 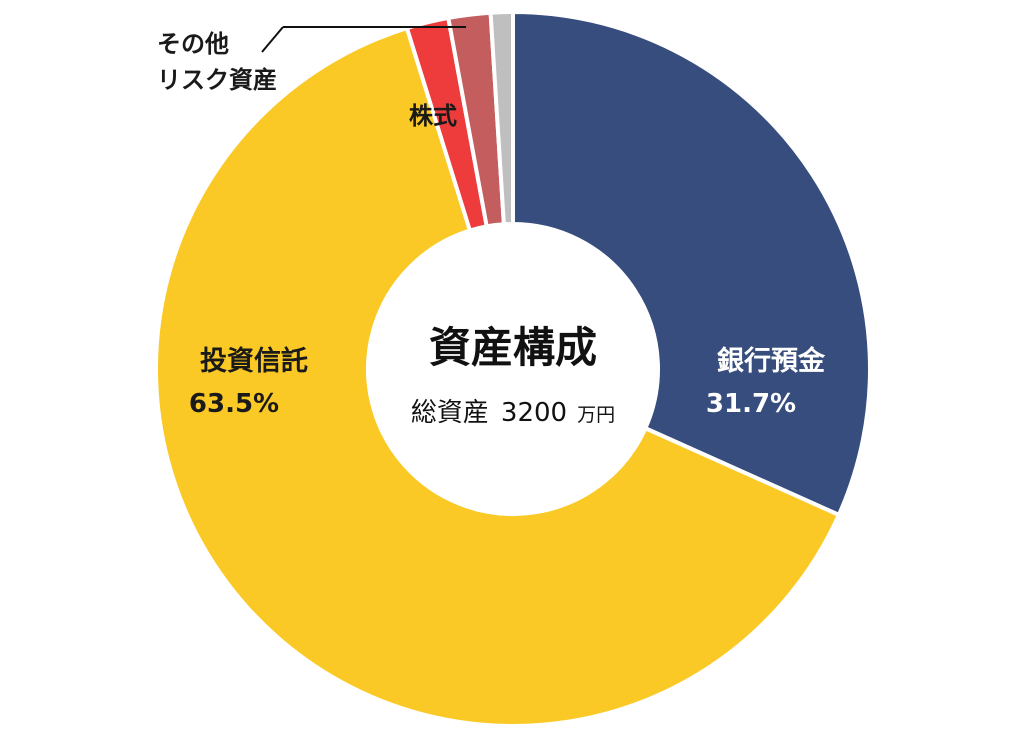 What do you see at coordinates (272, 39) in the screenshot?
I see `callout-leader-diagonal` at bounding box center [272, 39].